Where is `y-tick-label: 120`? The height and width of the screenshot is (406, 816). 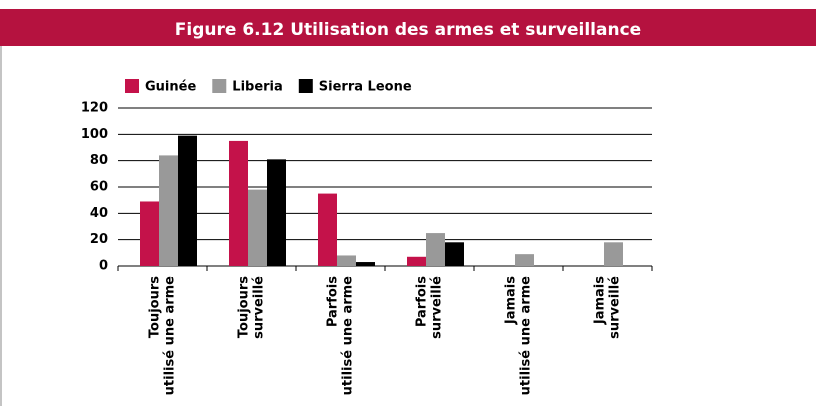 y-tick-label: 120 is located at coordinates (94, 108).